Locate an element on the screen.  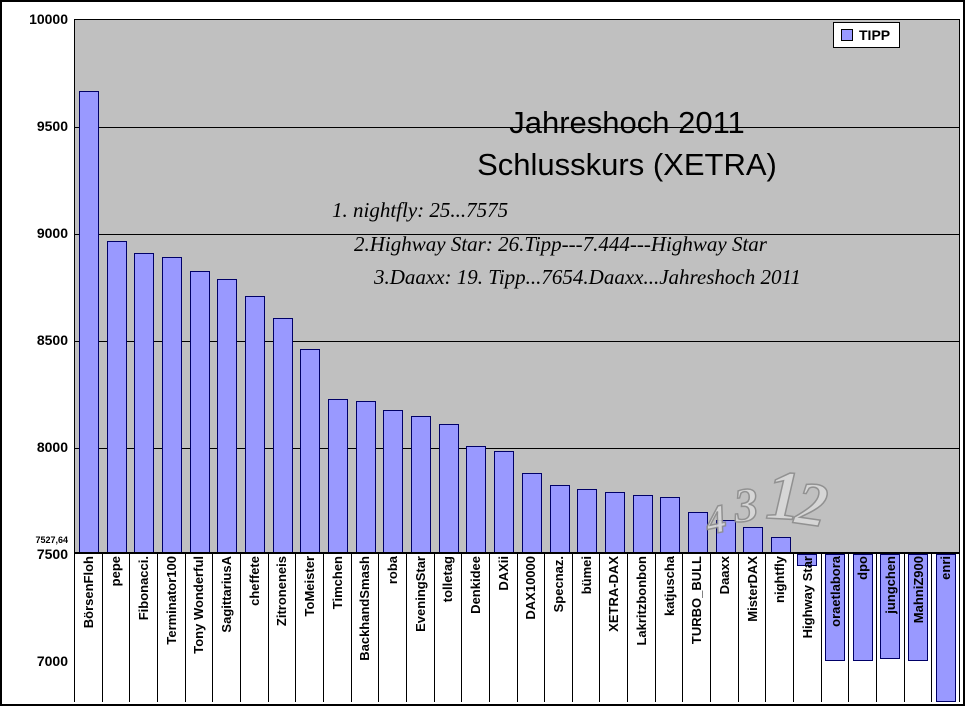
category-label-wrap: EveningStar is located at coordinates (420, 594).